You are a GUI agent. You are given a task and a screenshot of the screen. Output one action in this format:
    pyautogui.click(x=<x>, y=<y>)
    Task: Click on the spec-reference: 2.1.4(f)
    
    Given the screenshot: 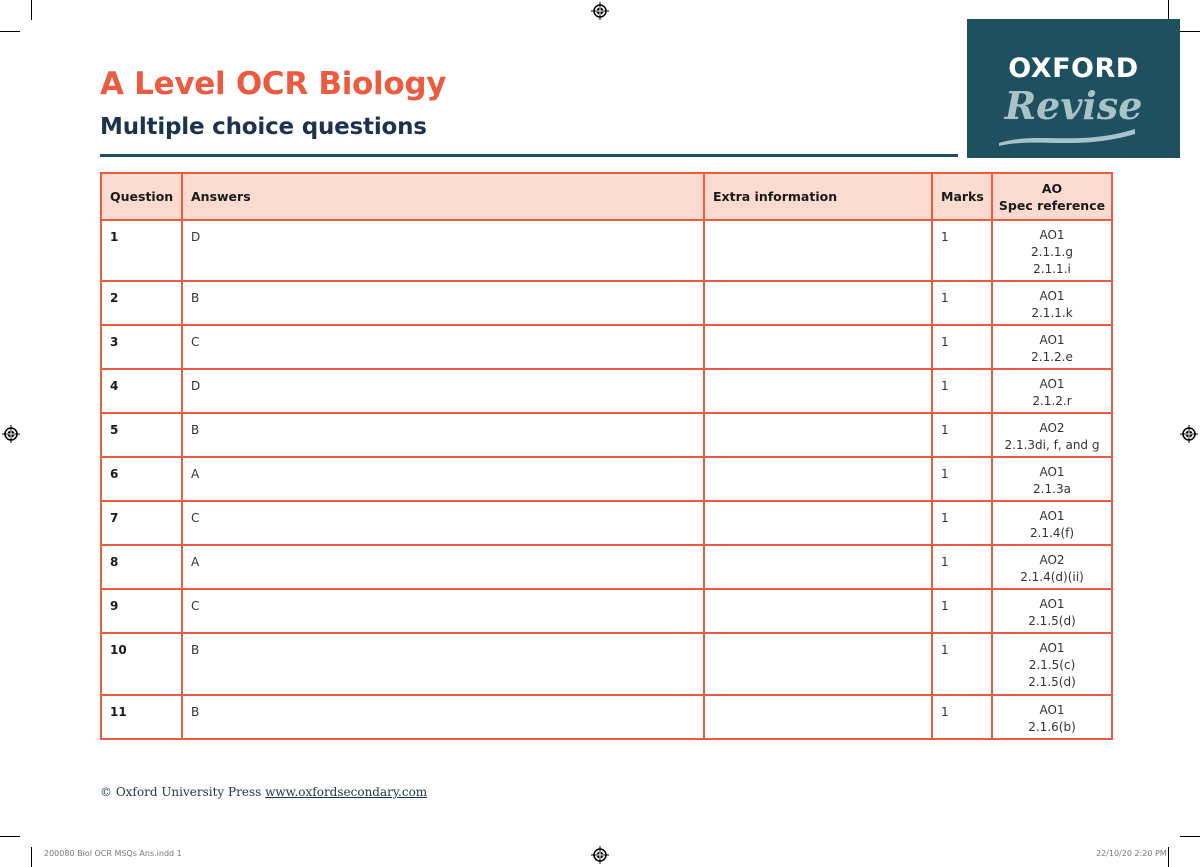 What is the action you would take?
    pyautogui.click(x=1052, y=533)
    